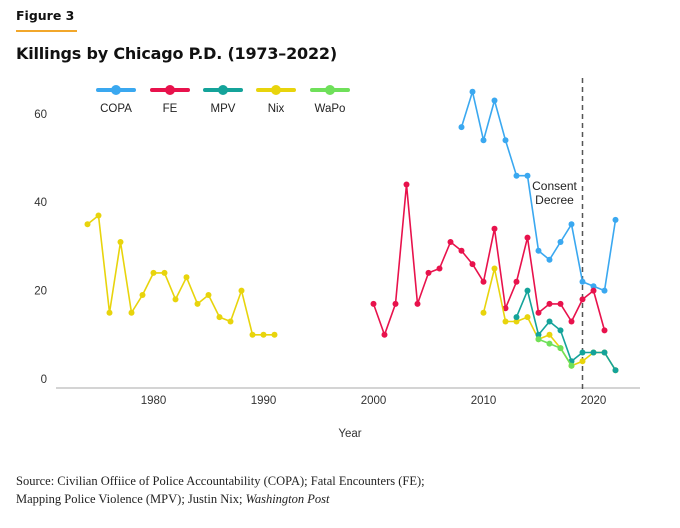 This screenshot has width=680, height=528. Describe the element at coordinates (349, 434) in the screenshot. I see `x-axis-label: Year` at that location.